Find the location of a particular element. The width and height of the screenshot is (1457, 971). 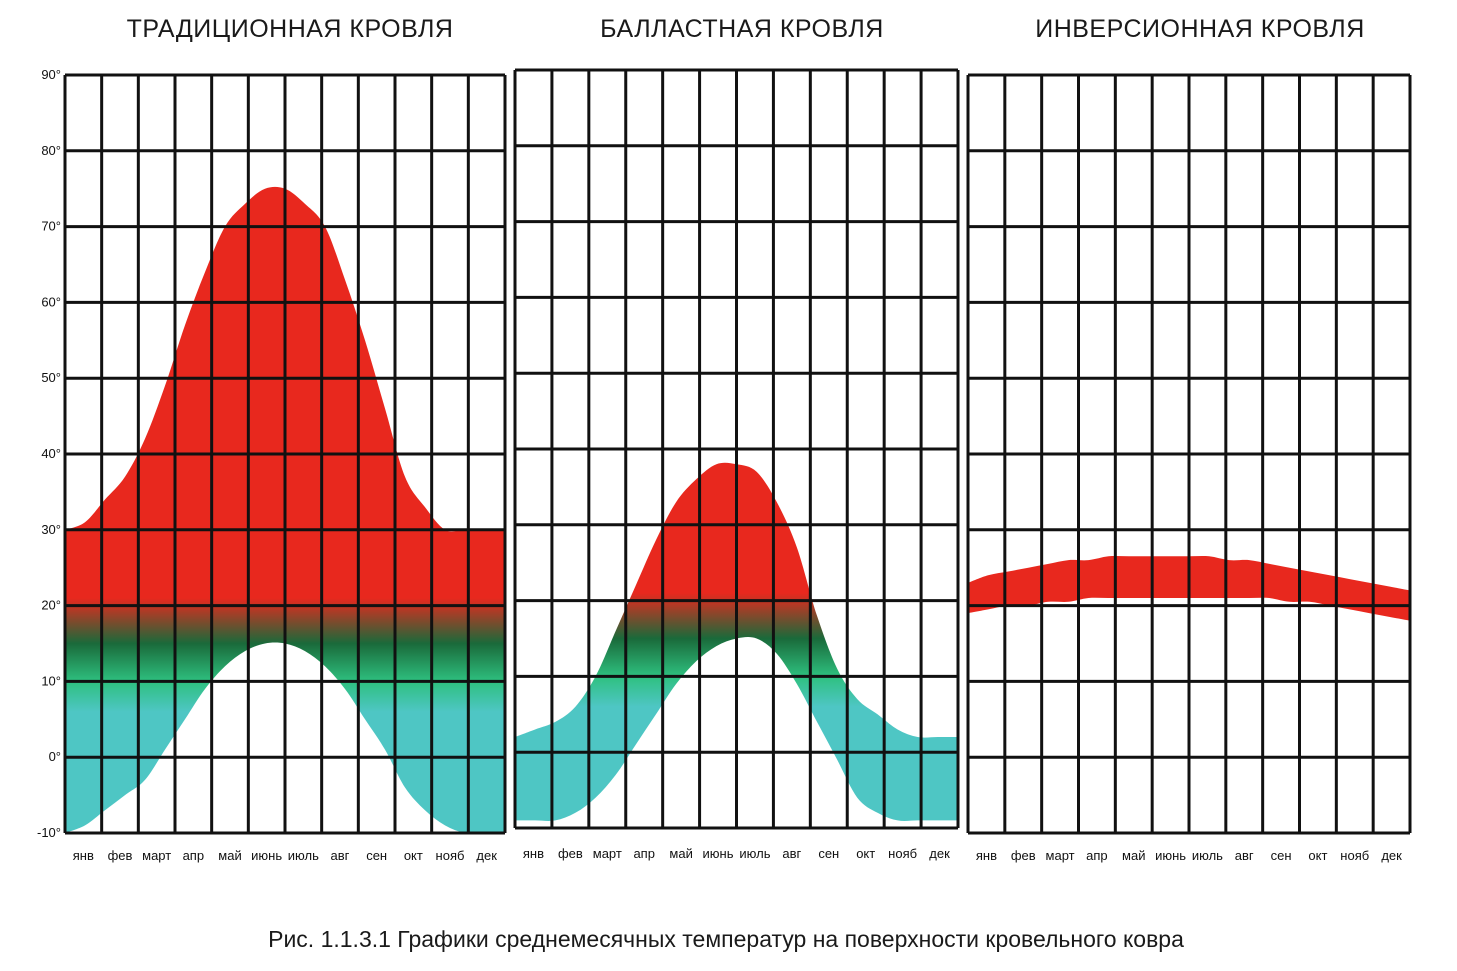

panel-title: ИНВЕРСИОННАЯ КРОВЛЯ is located at coordinates (1200, 29).